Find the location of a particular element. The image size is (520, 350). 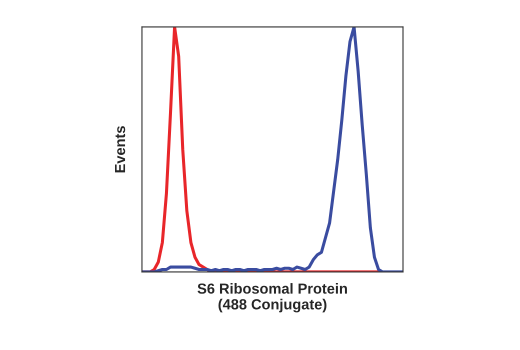

x-axis-title: S6 Ribosomal Protein (488 Conjugate) is located at coordinates (272, 297).